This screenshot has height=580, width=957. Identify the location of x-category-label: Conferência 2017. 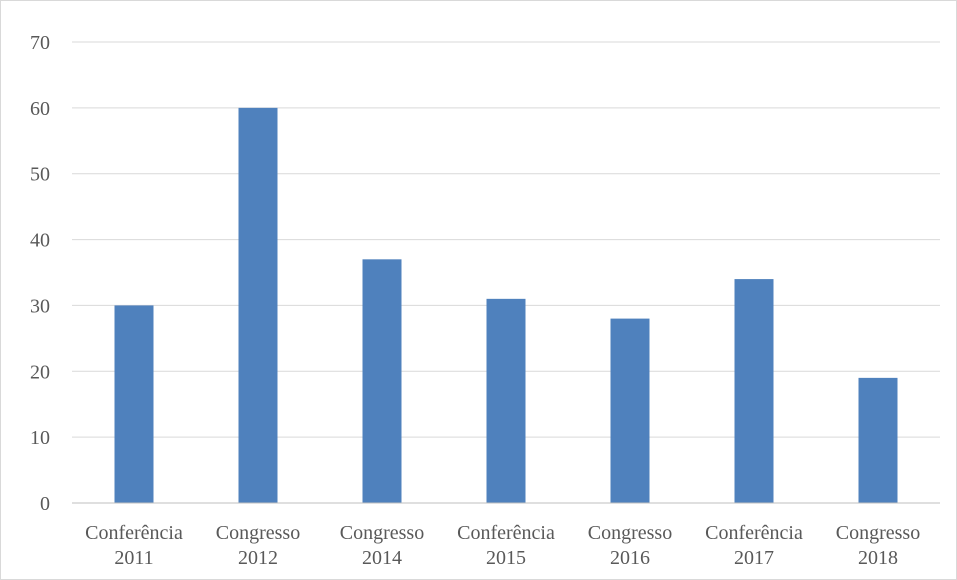
(754, 545).